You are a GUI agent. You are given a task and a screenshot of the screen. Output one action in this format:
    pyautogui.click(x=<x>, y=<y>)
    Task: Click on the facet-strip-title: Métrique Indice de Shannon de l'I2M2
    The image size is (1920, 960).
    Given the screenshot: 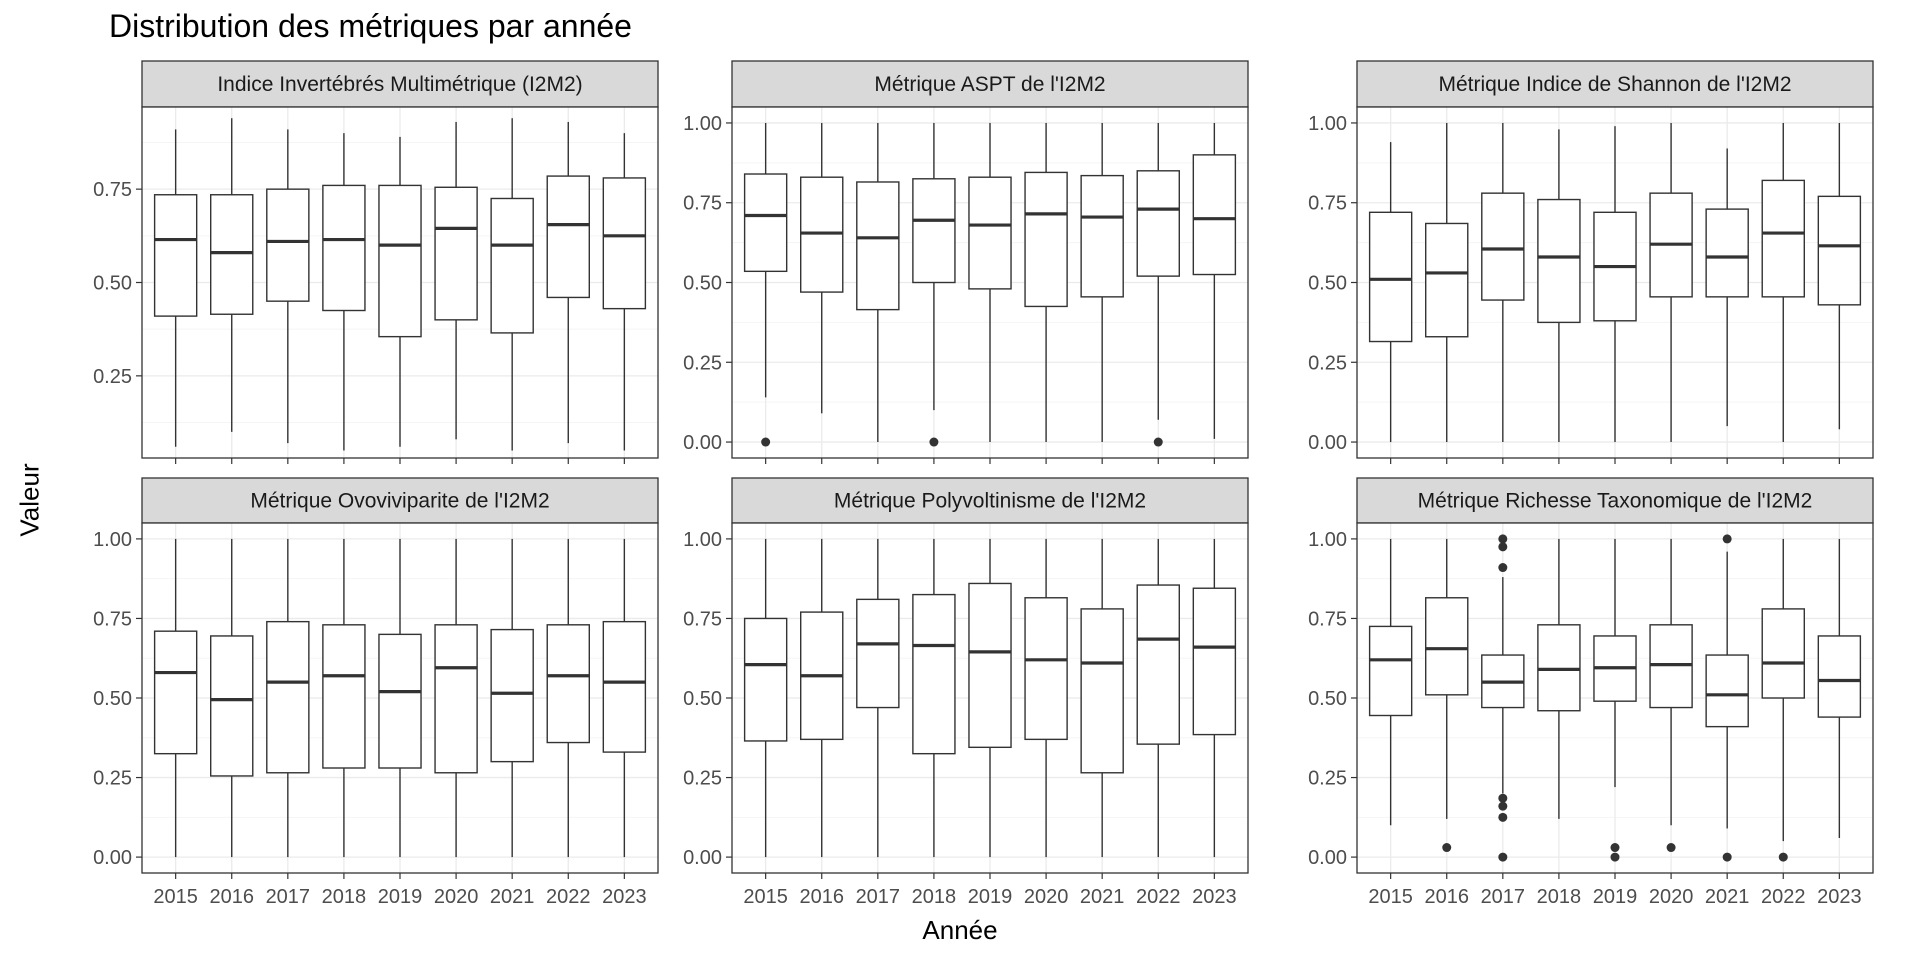 What is the action you would take?
    pyautogui.click(x=1614, y=84)
    